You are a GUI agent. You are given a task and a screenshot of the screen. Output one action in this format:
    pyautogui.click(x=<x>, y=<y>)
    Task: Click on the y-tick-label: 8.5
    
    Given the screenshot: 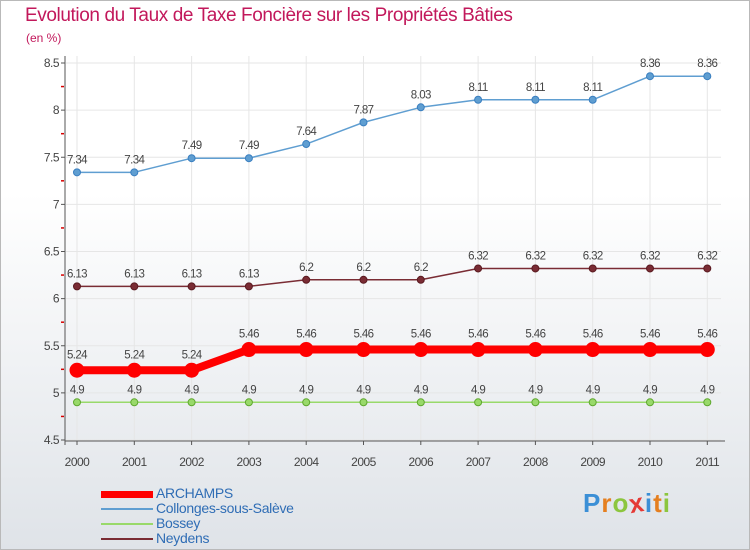 What is the action you would take?
    pyautogui.click(x=52, y=63)
    